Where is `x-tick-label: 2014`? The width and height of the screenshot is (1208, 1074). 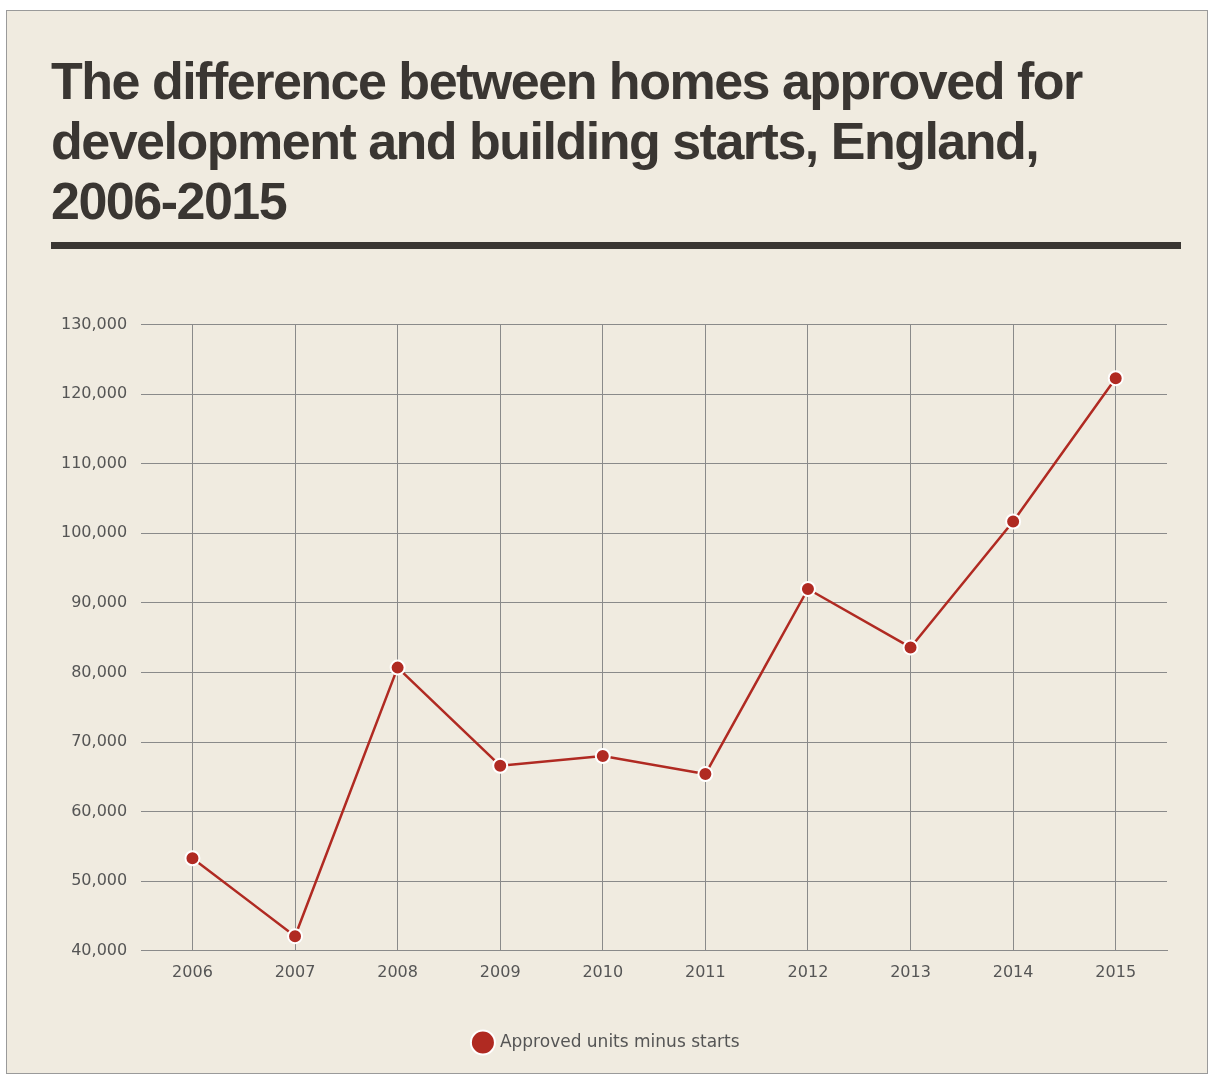 x-tick-label: 2014 is located at coordinates (1013, 971).